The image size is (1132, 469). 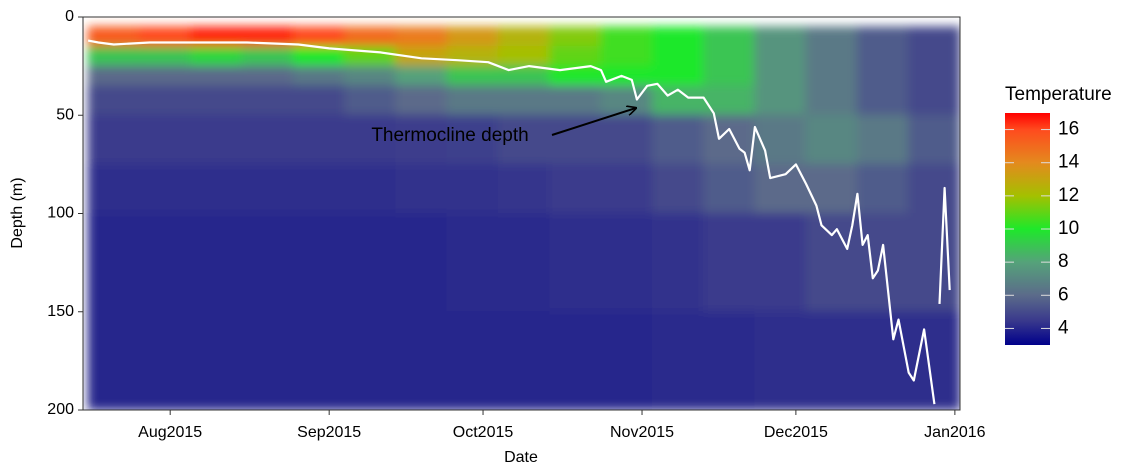 What do you see at coordinates (1058, 94) in the screenshot?
I see `colorbar-title: Temperature` at bounding box center [1058, 94].